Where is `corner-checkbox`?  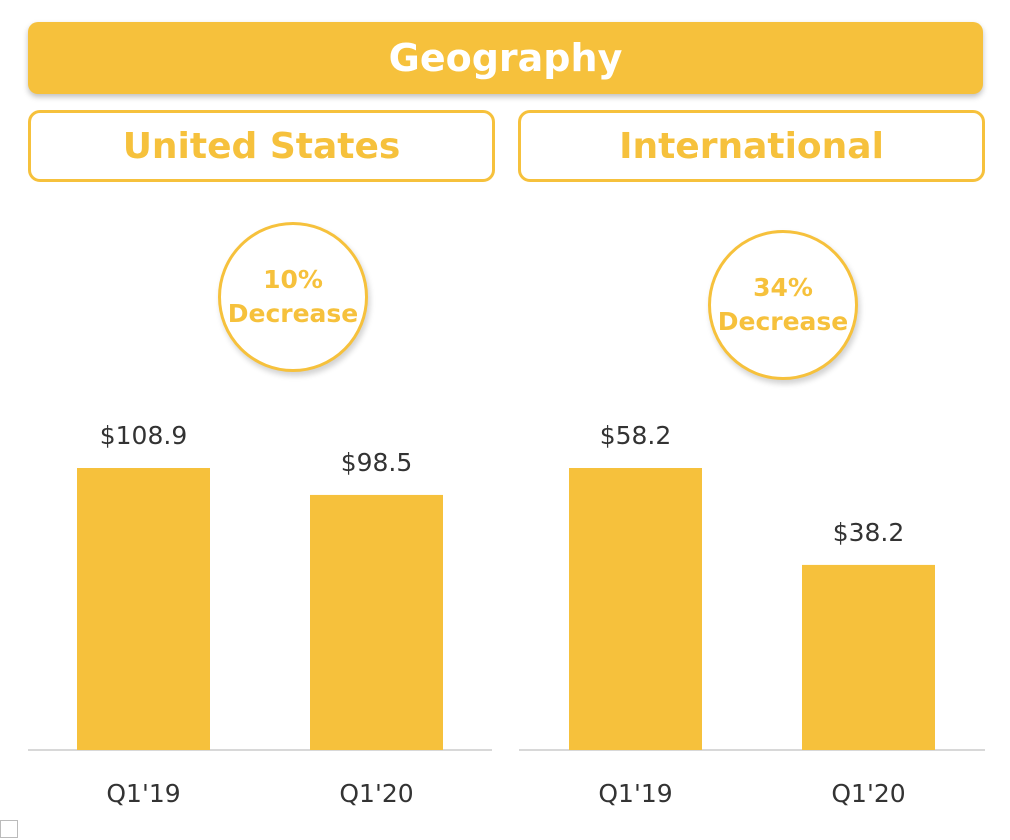
corner-checkbox is located at coordinates (9, 829).